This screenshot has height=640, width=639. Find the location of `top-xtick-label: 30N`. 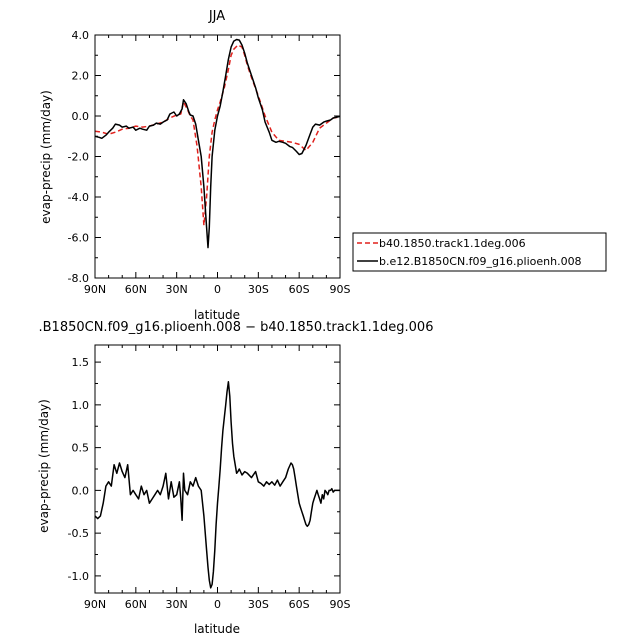

top-xtick-label: 30N is located at coordinates (177, 289).